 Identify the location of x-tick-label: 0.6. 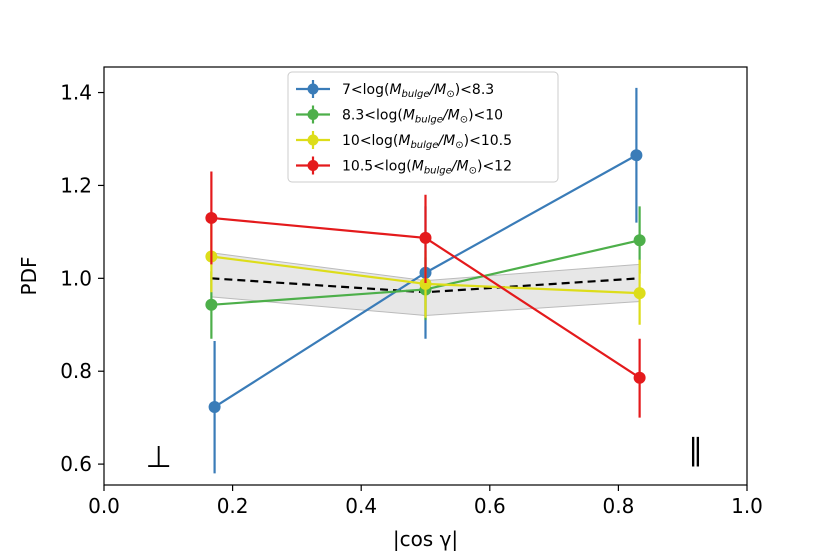
(490, 506).